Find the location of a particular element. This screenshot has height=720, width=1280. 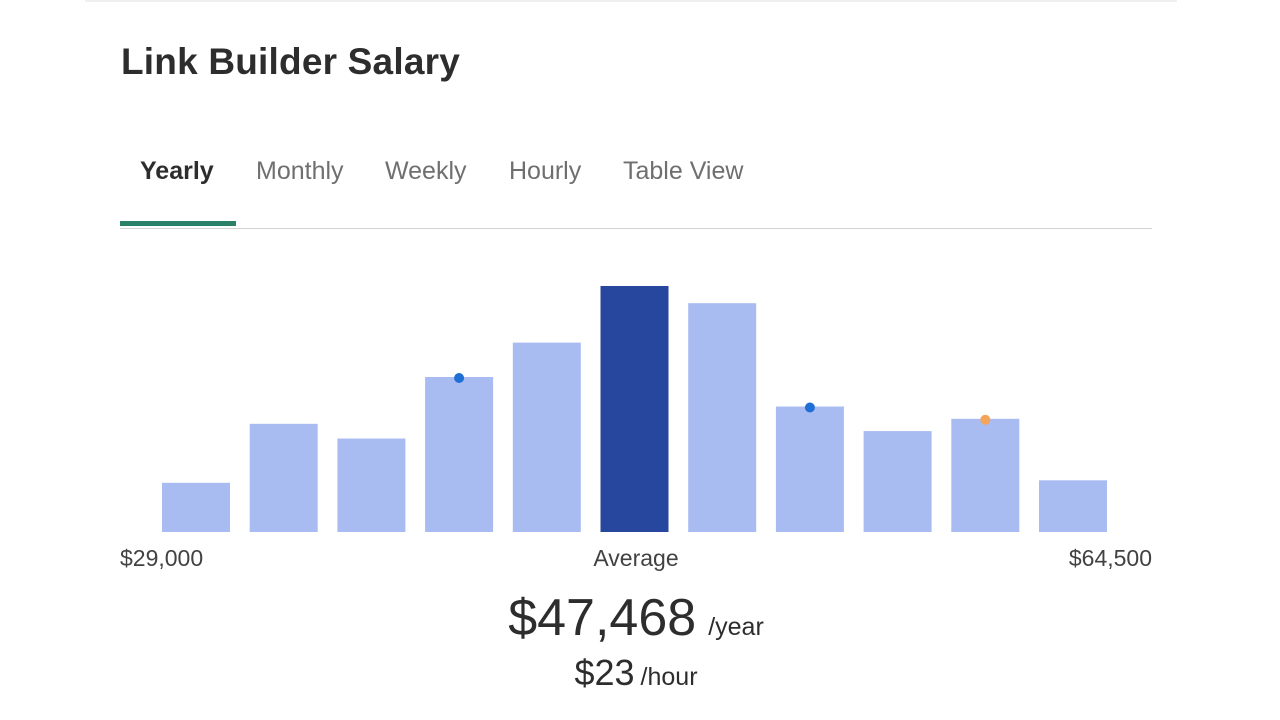

active-tab-indicator is located at coordinates (178, 223).